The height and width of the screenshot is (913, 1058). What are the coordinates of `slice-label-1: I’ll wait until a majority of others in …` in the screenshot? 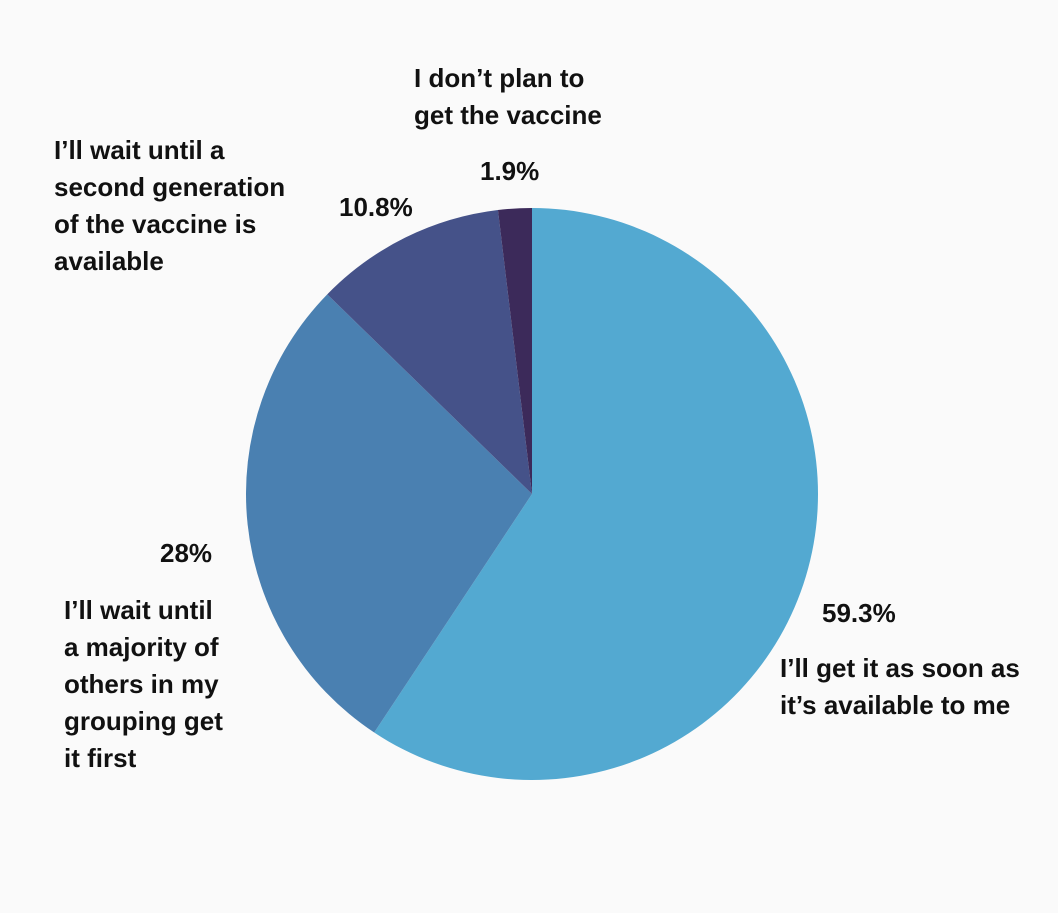 It's located at (143, 684).